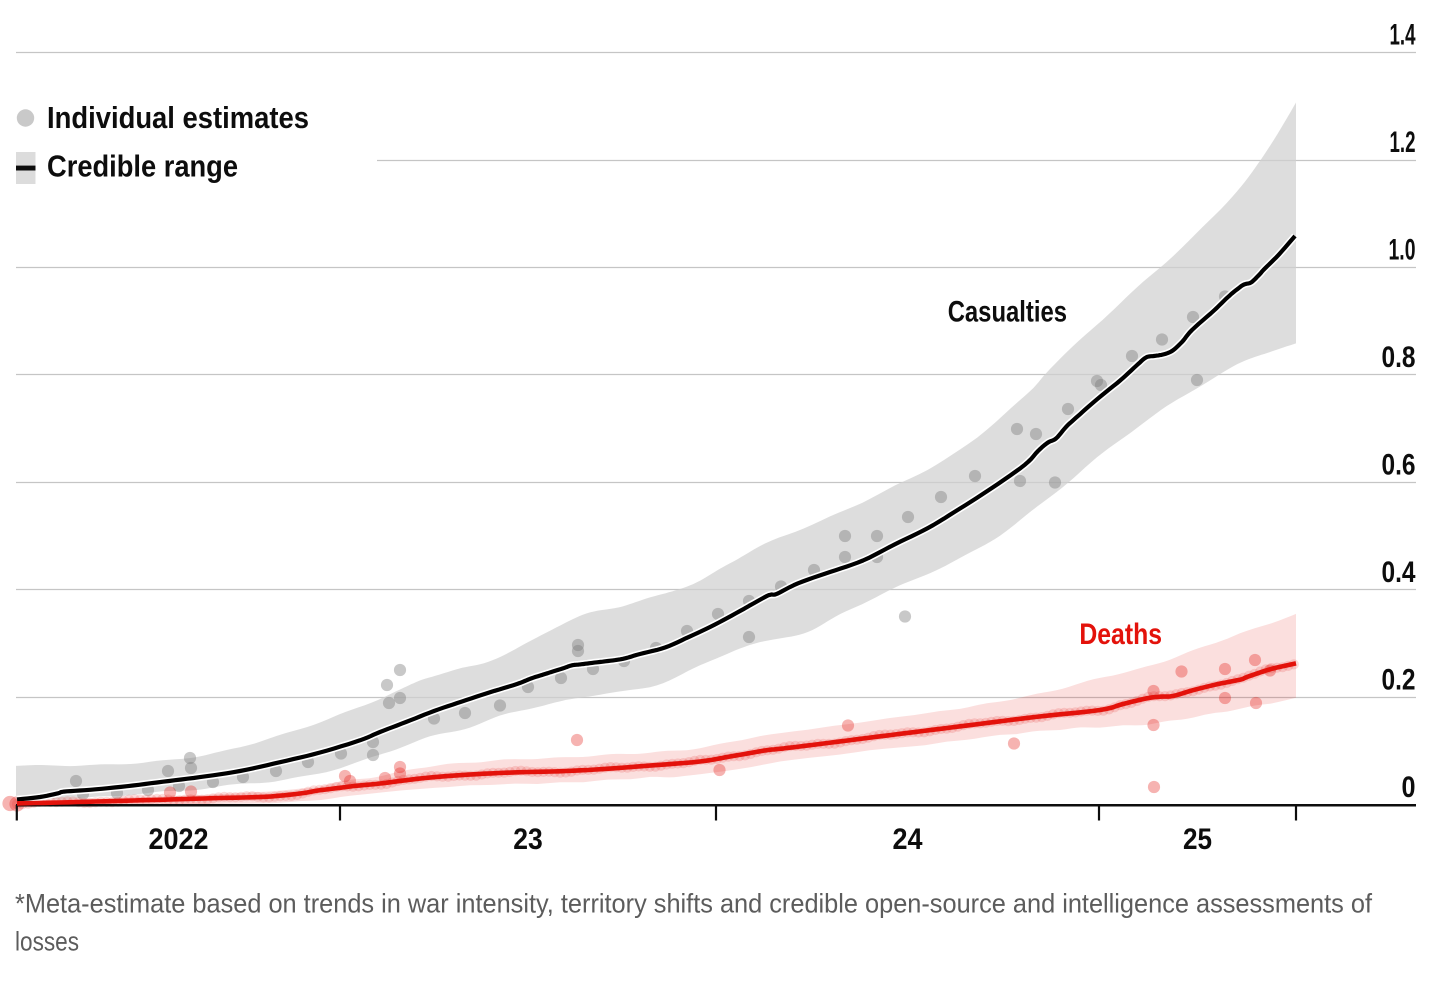  Describe the element at coordinates (1409, 787) in the screenshot. I see `svg-text: 0` at that location.